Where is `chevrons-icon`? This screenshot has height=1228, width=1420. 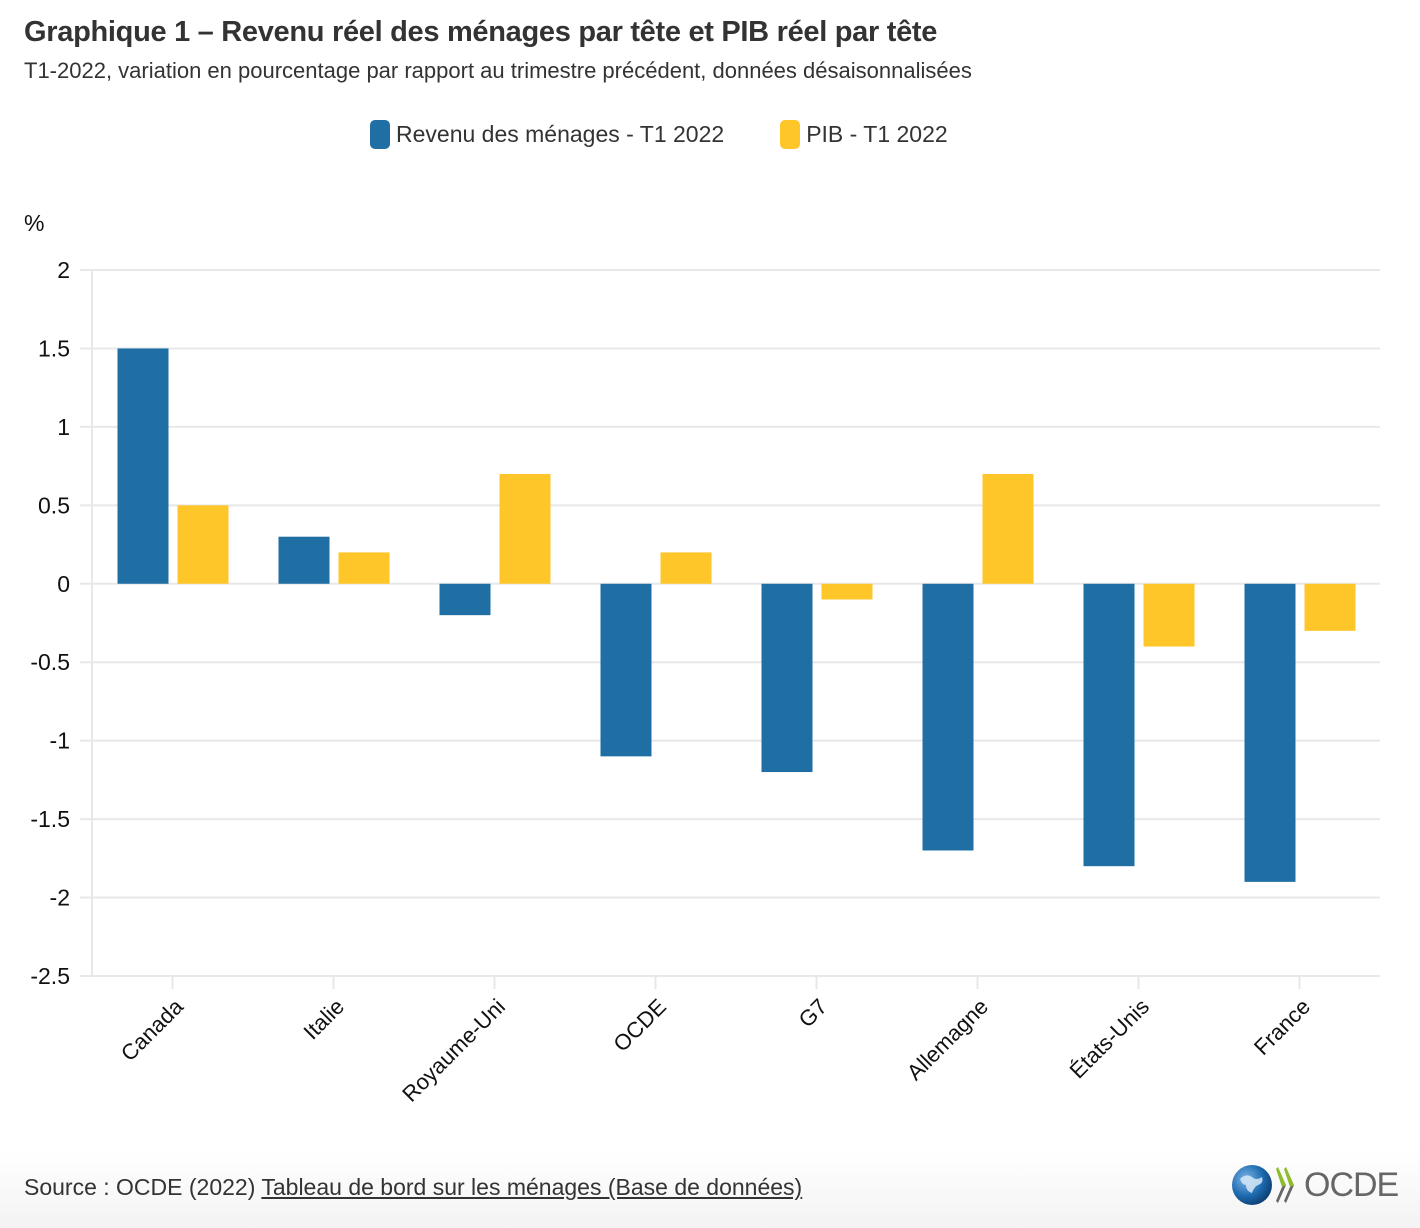 chevrons-icon is located at coordinates (1285, 1185).